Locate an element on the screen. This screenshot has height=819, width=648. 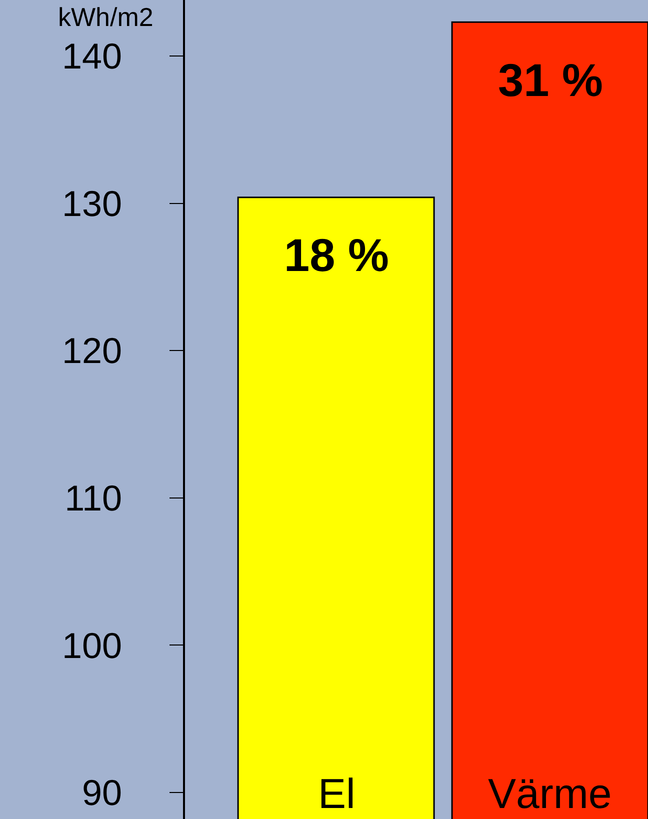
annotation: 18 % is located at coordinates (336, 255).